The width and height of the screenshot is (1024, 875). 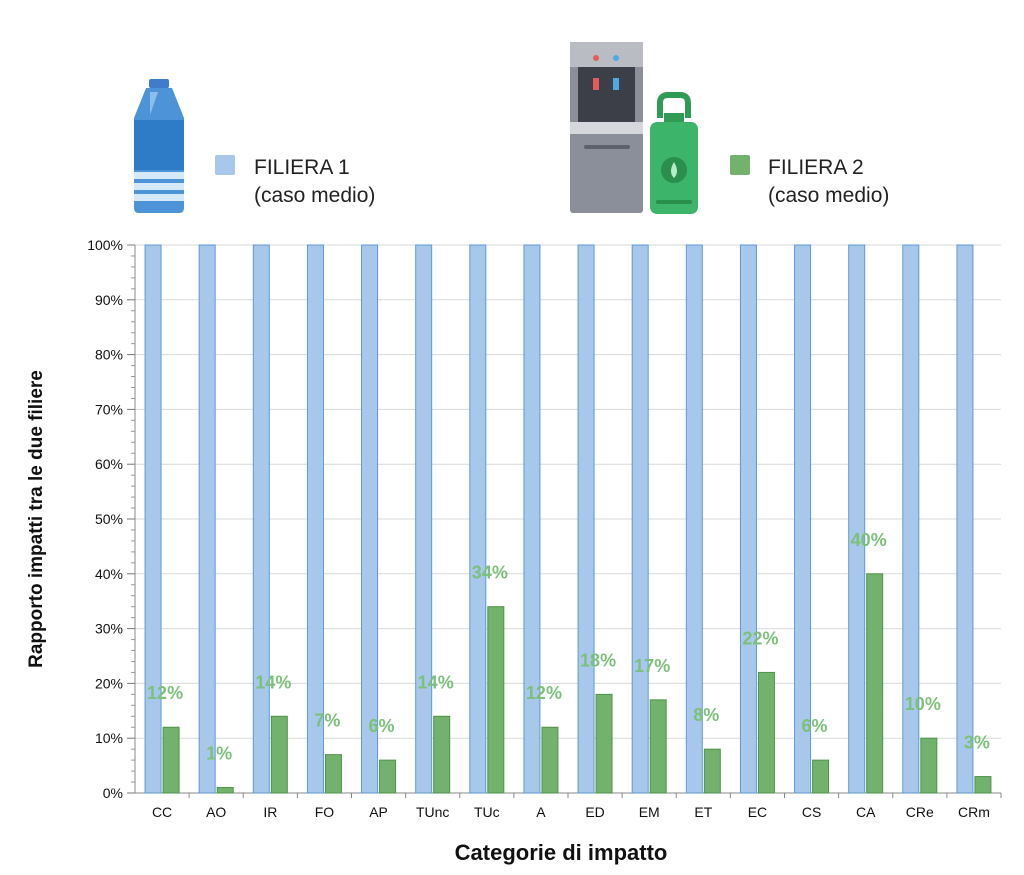 What do you see at coordinates (159, 146) in the screenshot?
I see `water-bottle-icon` at bounding box center [159, 146].